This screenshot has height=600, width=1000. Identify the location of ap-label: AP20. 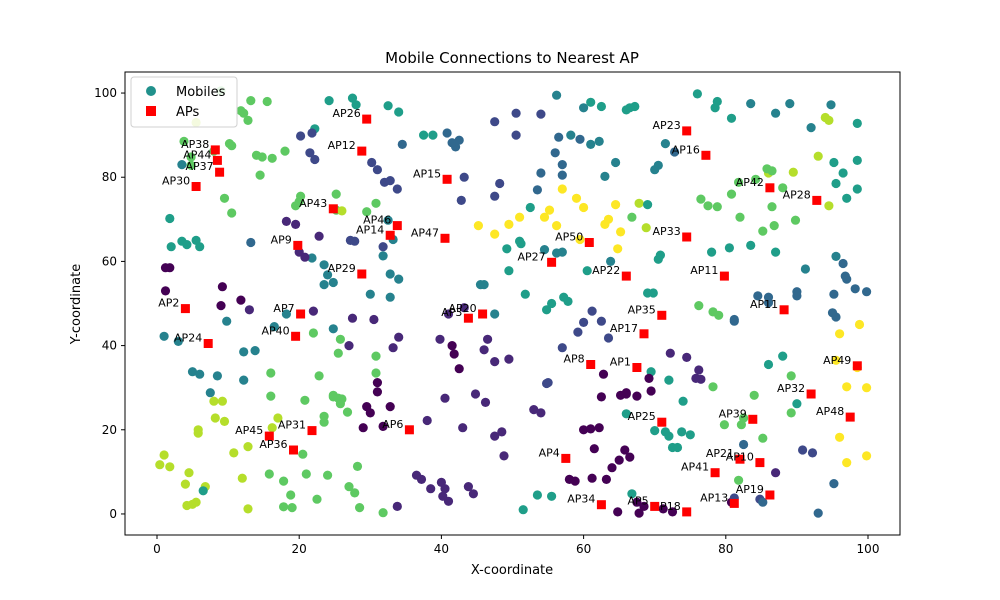
(462, 308).